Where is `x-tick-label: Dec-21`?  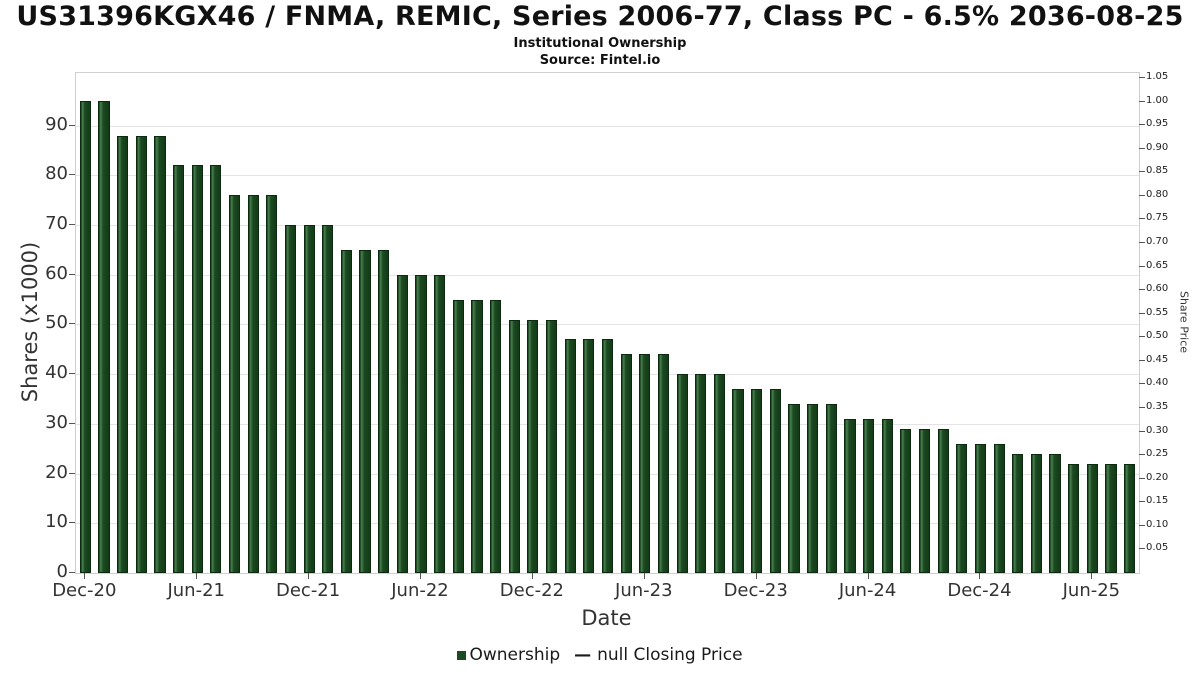 x-tick-label: Dec-21 is located at coordinates (308, 590).